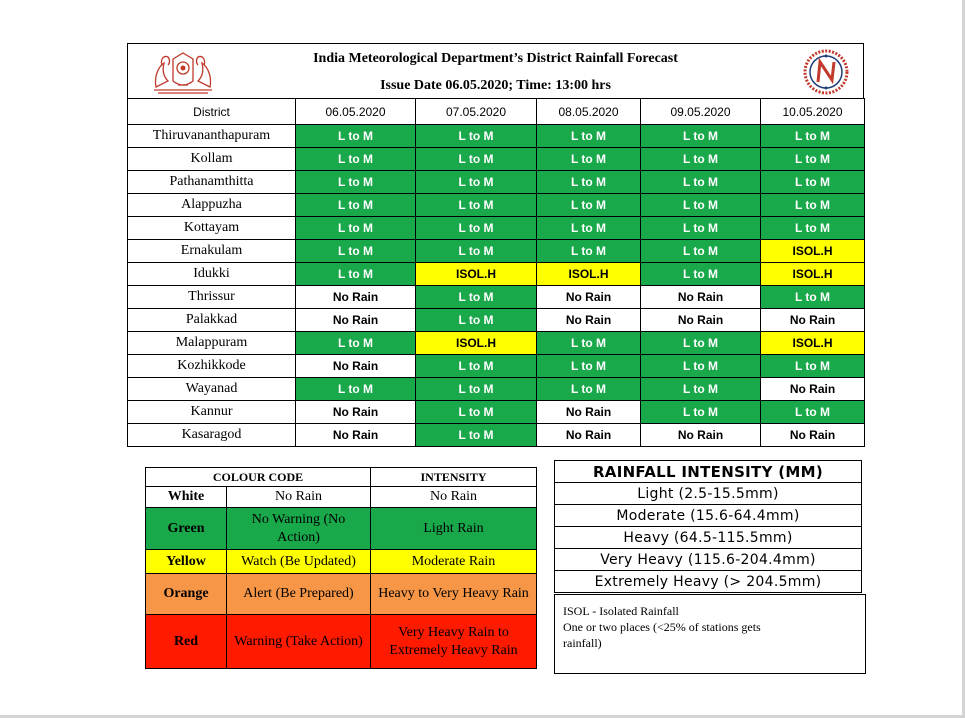  Describe the element at coordinates (298, 528) in the screenshot. I see `legend-meaning: No Warning (No Action)` at that location.